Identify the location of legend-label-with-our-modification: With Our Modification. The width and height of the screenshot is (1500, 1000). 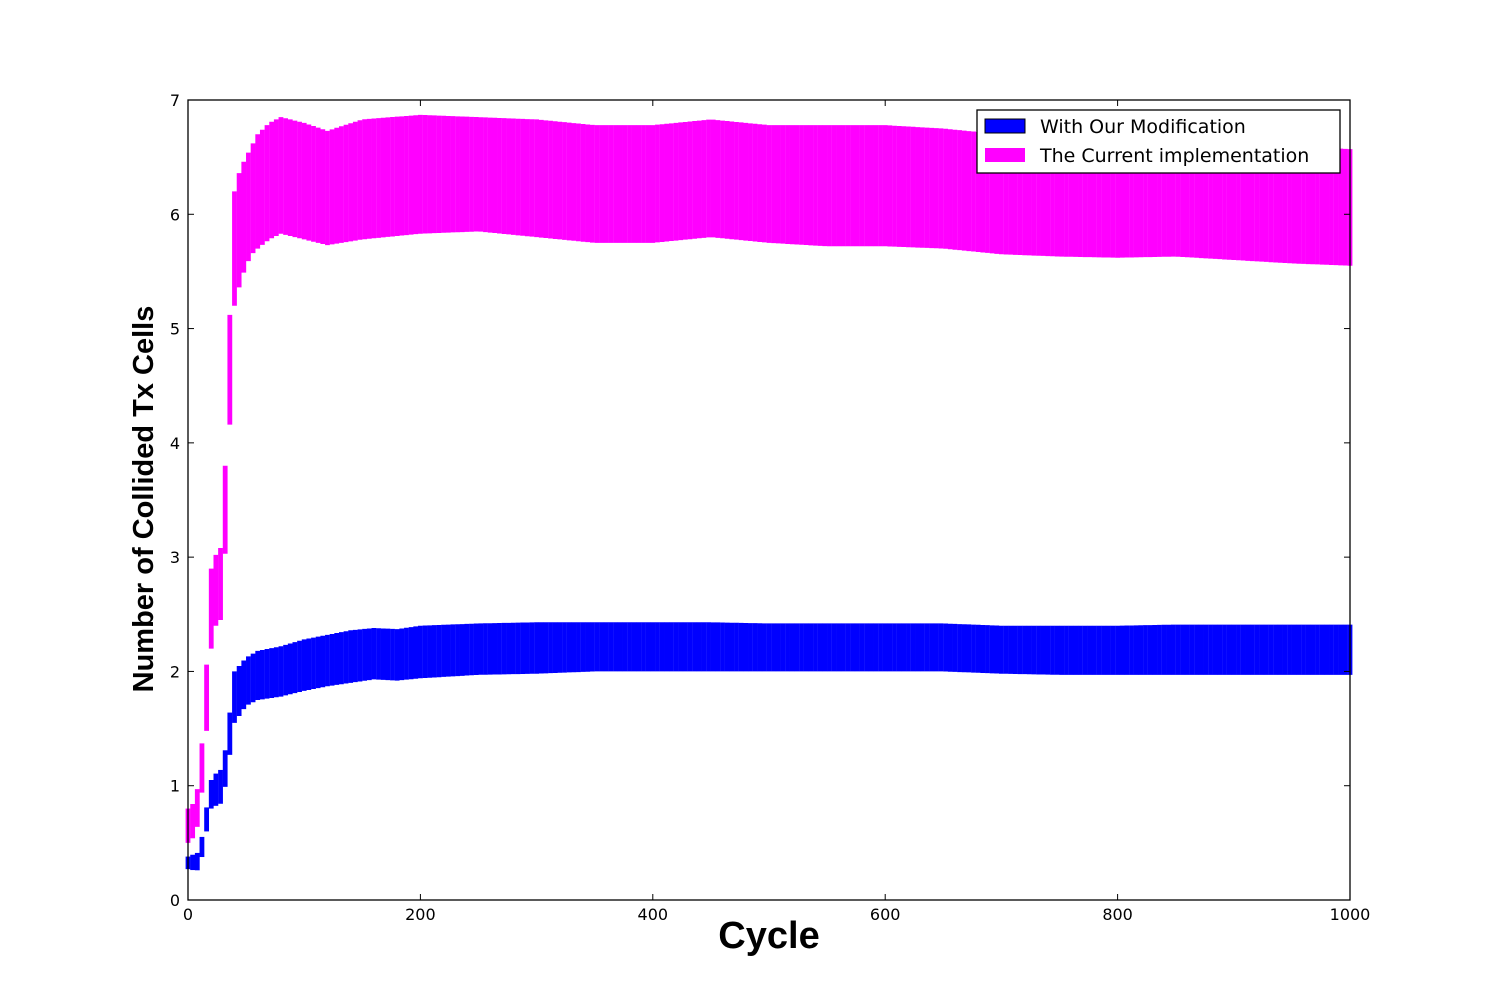
(1143, 127).